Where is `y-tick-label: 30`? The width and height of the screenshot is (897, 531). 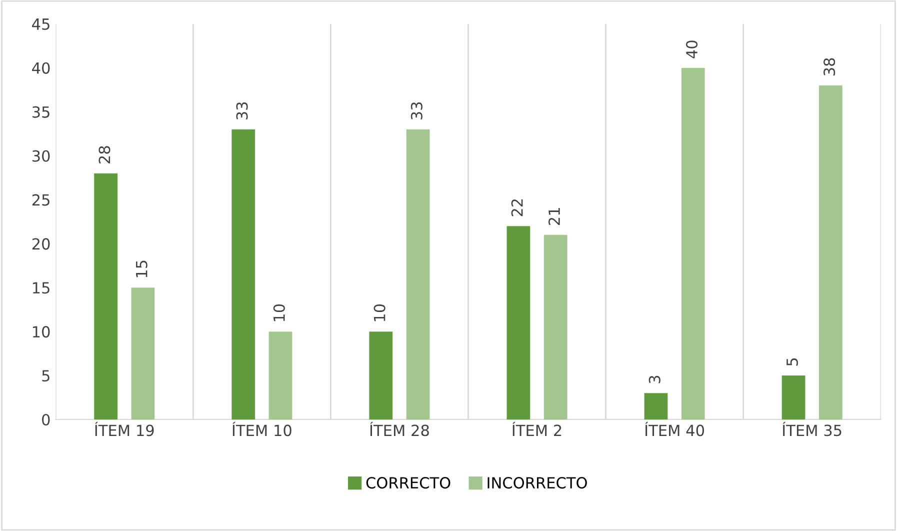 y-tick-label: 30 is located at coordinates (41, 156).